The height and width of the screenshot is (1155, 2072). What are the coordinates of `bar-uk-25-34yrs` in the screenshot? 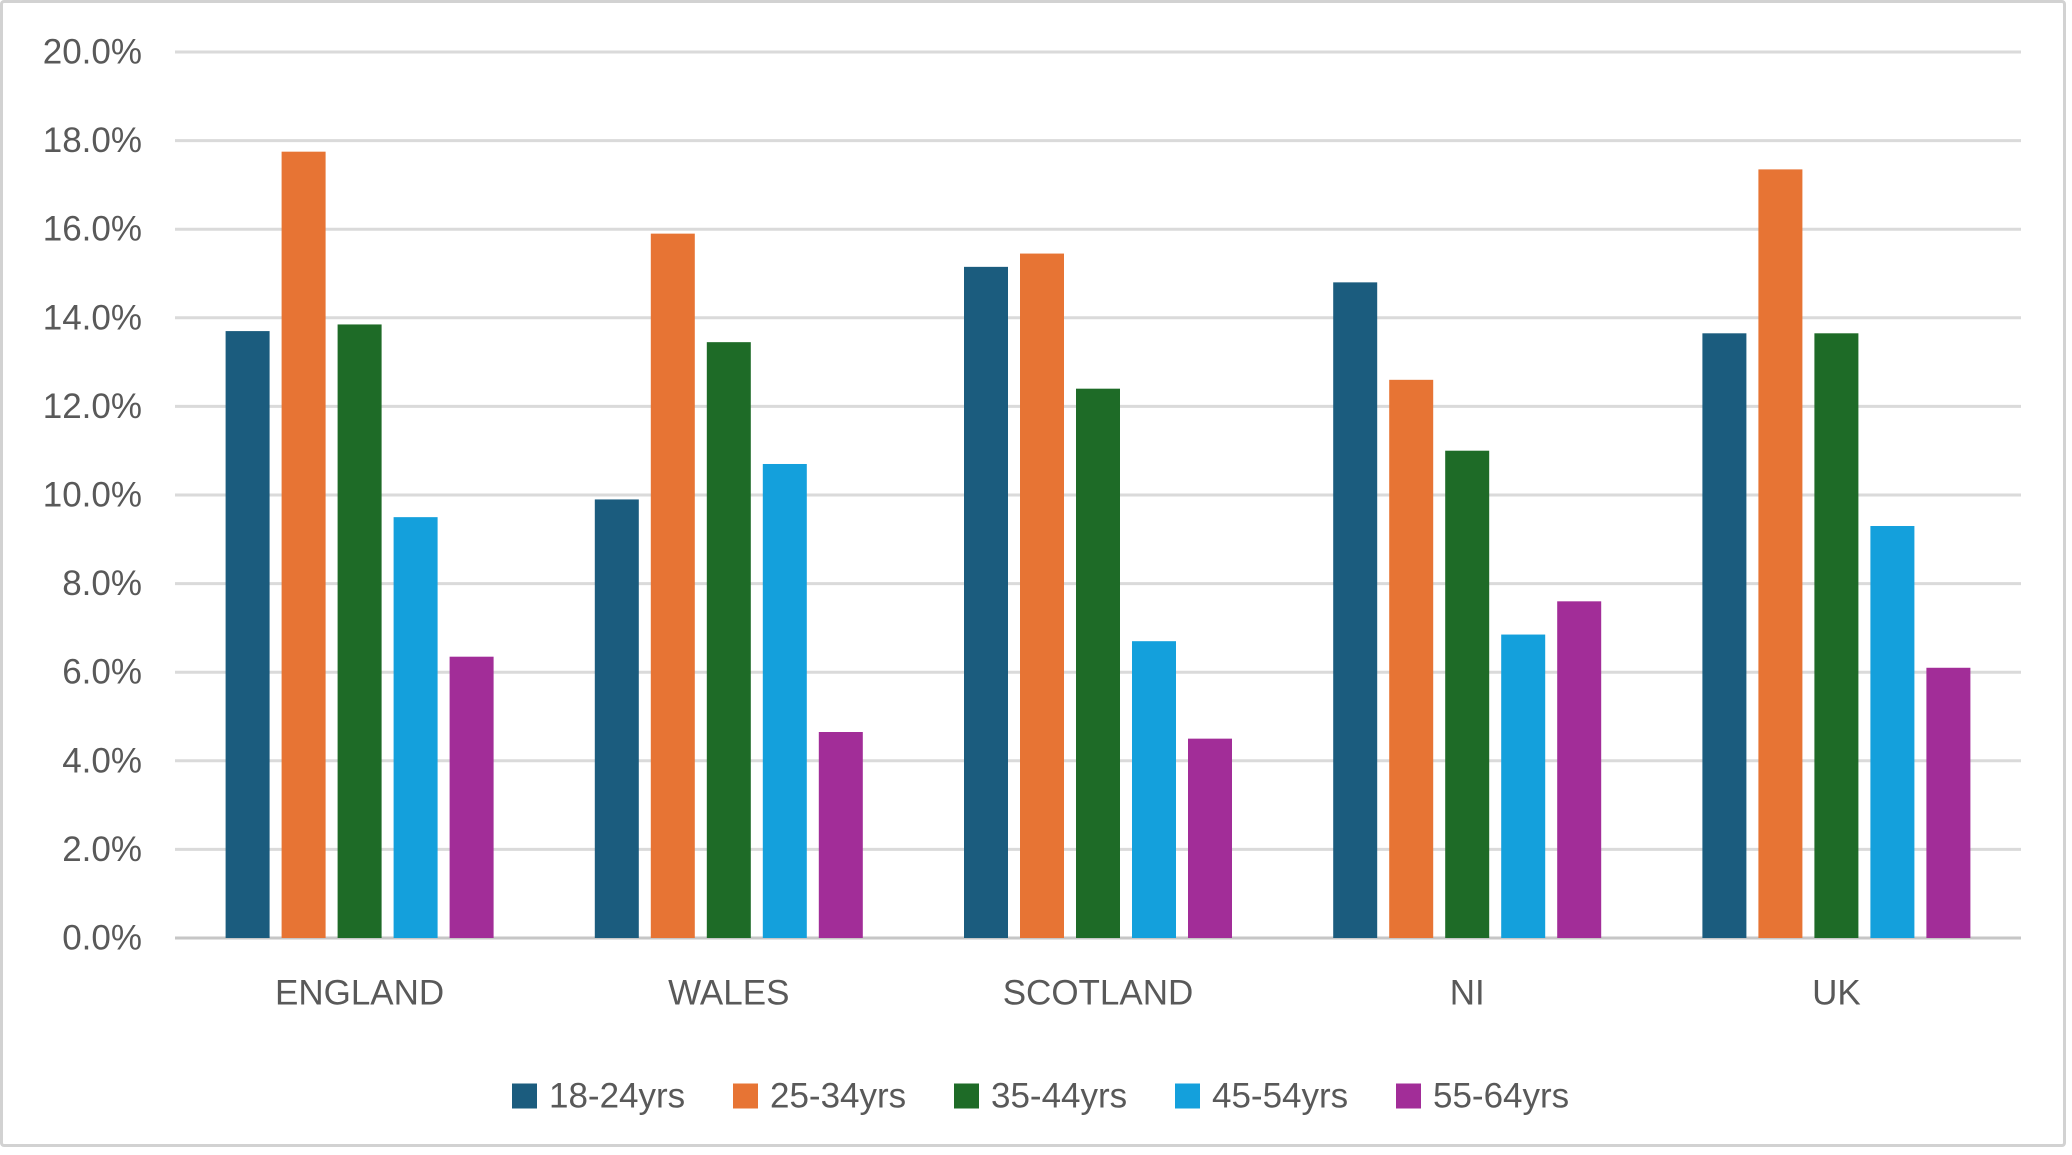 It's located at (1780, 553).